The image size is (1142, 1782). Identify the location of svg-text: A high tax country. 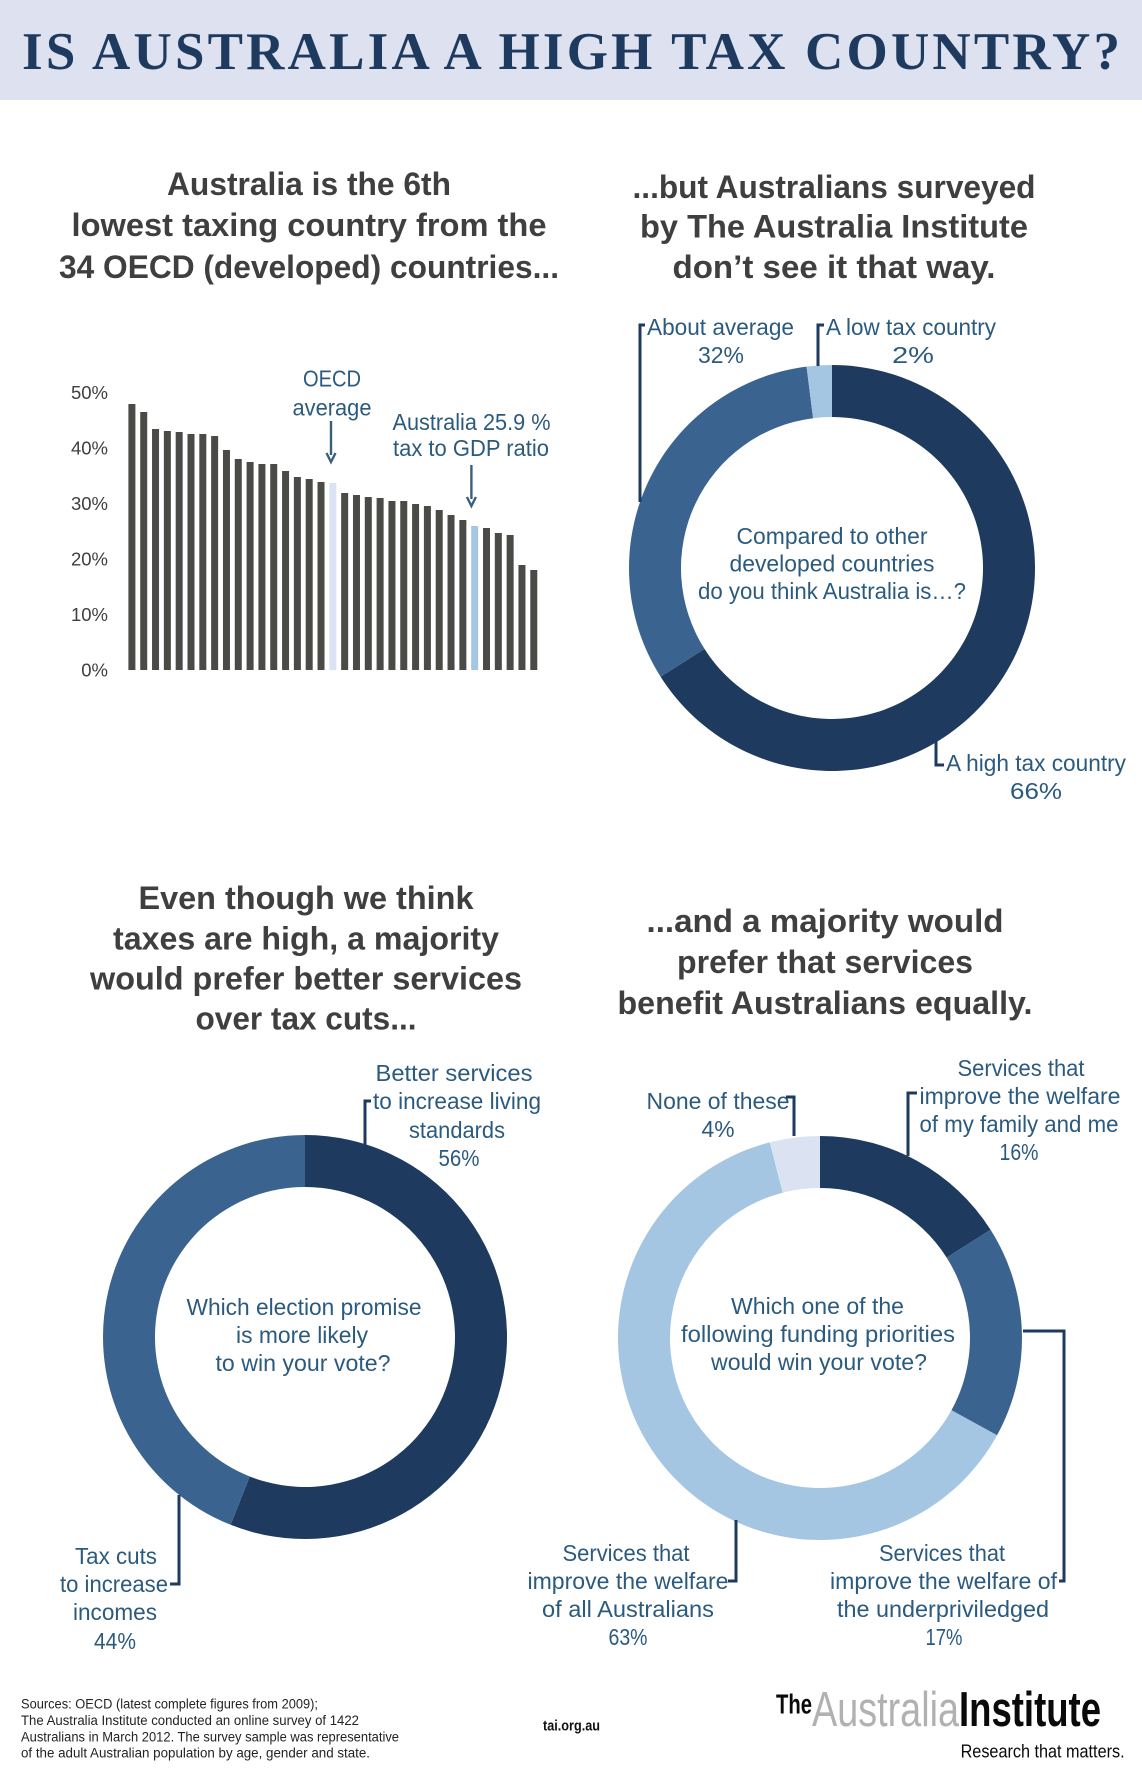
(1036, 763).